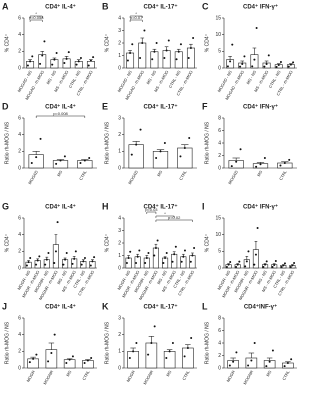 This screenshot has width=320, height=400. Describe the element at coordinates (107, 142) in the screenshot. I see `y-axis-label: Ratio rh-MOG / NS` at that location.